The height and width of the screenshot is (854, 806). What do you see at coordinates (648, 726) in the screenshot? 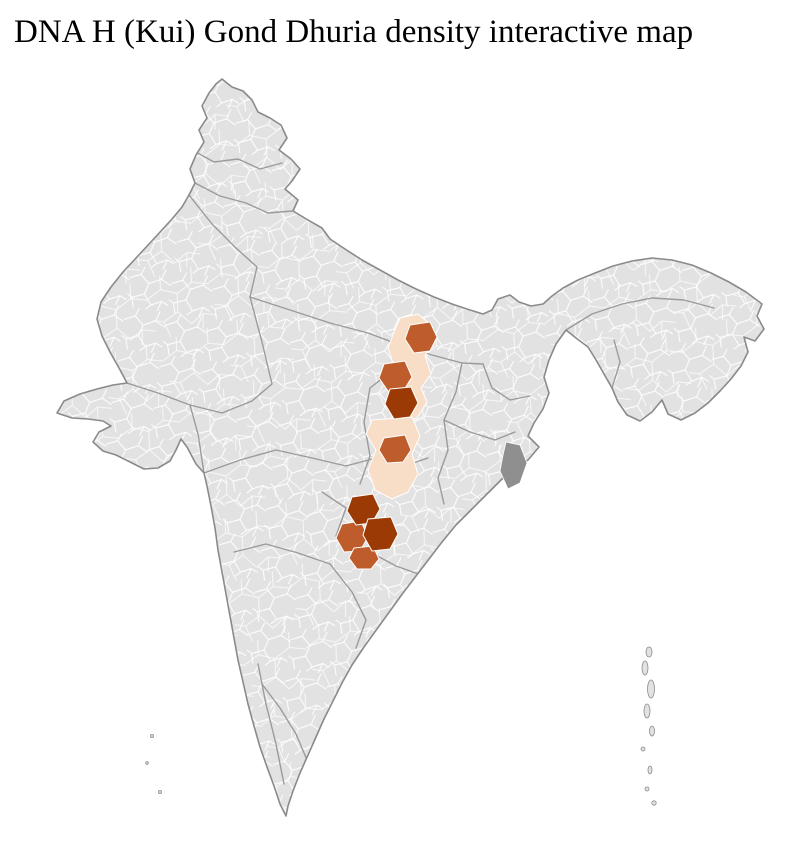
I see `andaman-nicobar-islands` at bounding box center [648, 726].